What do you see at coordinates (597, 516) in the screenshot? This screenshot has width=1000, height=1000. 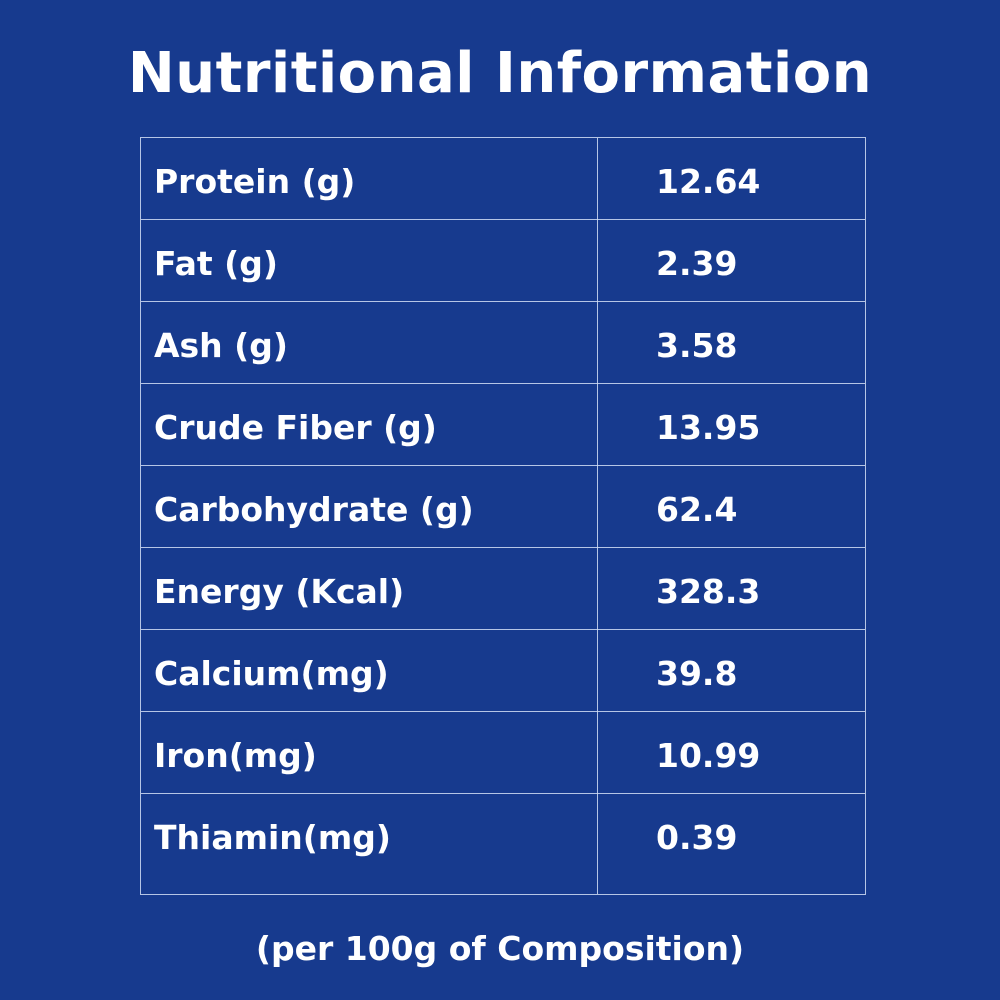 I see `column-divider` at bounding box center [597, 516].